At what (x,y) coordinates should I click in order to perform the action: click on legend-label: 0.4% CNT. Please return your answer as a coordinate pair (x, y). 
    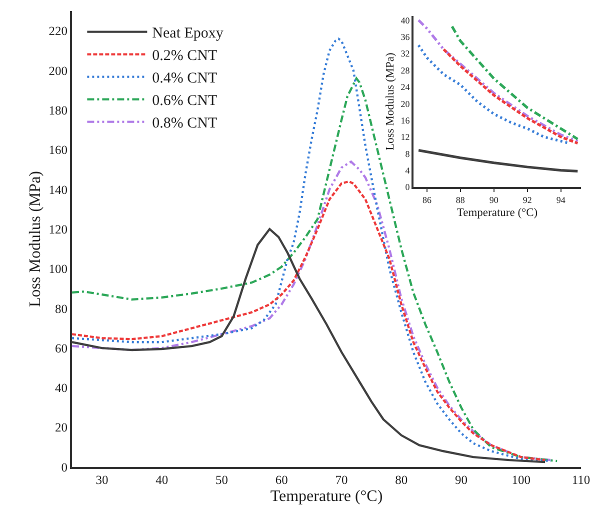
    Looking at the image, I should click on (185, 78).